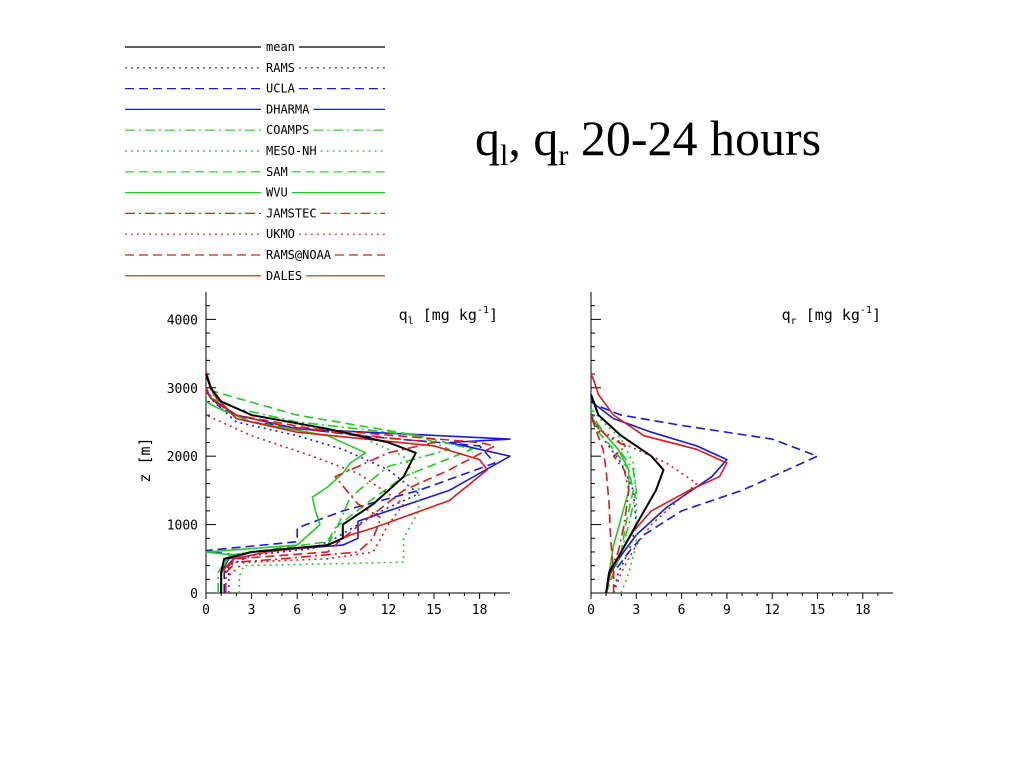 The image size is (1024, 768). I want to click on legend-entry: RAMS@NOAA, so click(255, 255).